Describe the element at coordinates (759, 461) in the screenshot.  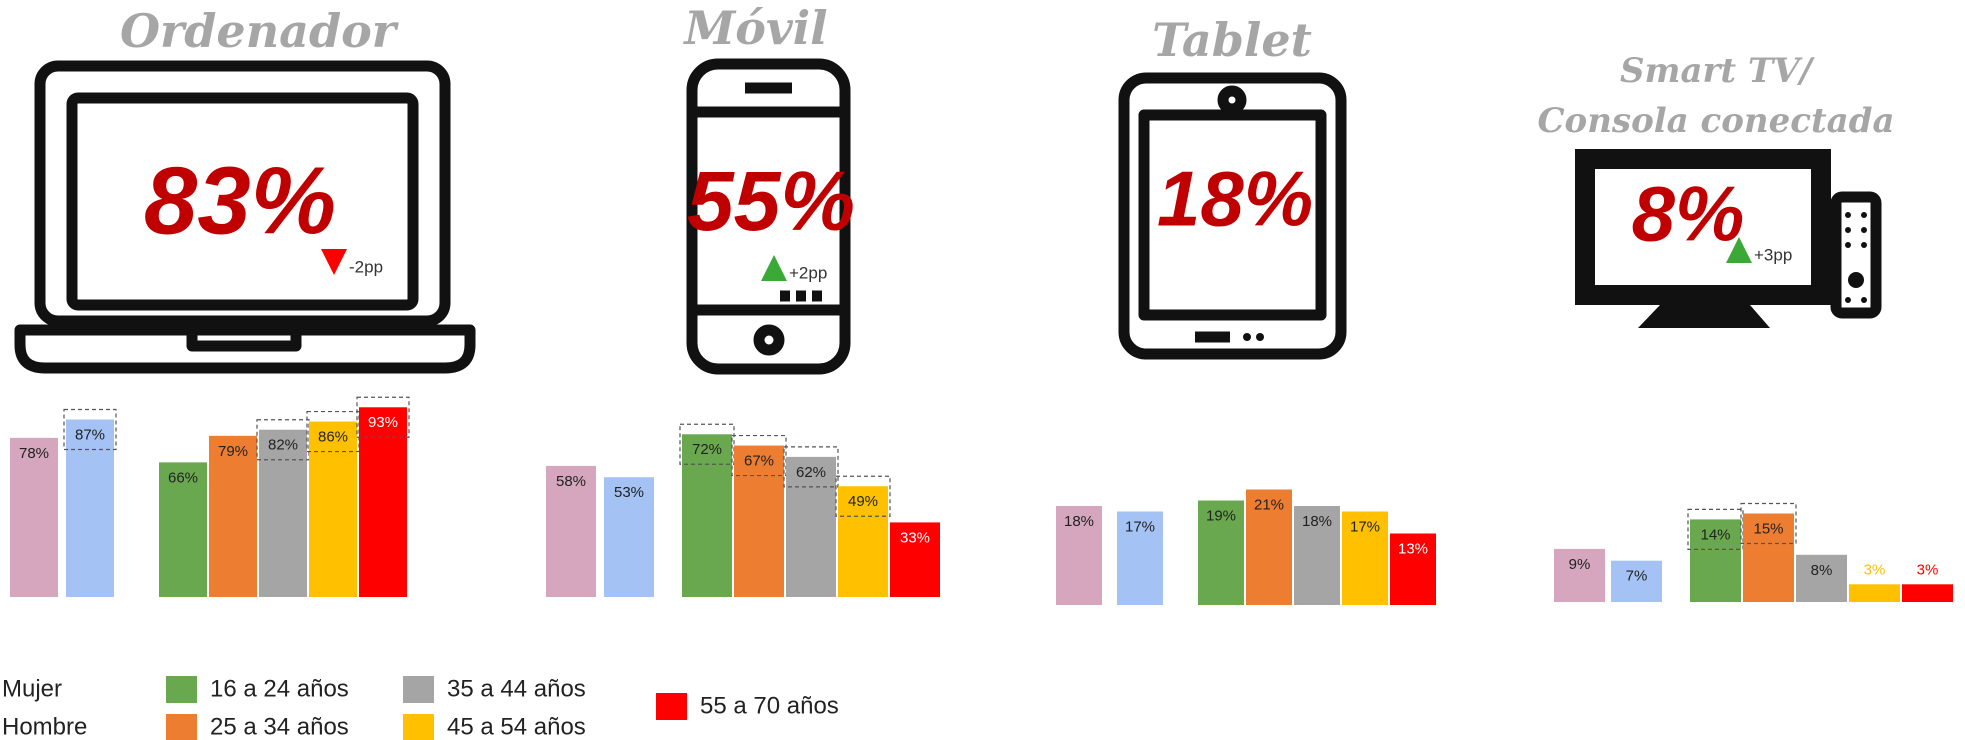
I see `value-label: 67%` at that location.